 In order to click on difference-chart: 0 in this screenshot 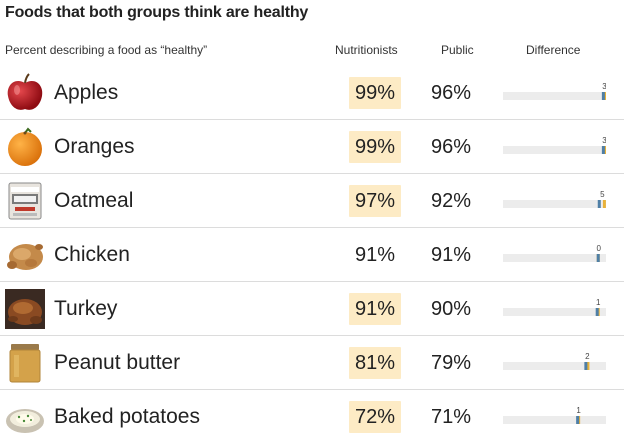, I will do `click(554, 255)`.